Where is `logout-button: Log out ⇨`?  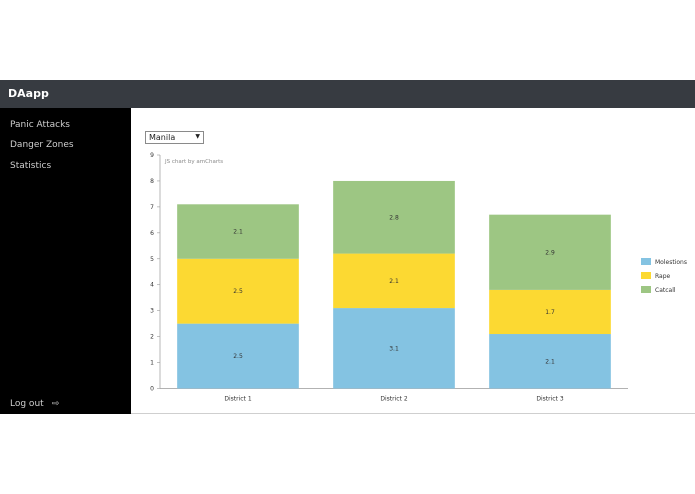 logout-button: Log out ⇨ is located at coordinates (34, 404).